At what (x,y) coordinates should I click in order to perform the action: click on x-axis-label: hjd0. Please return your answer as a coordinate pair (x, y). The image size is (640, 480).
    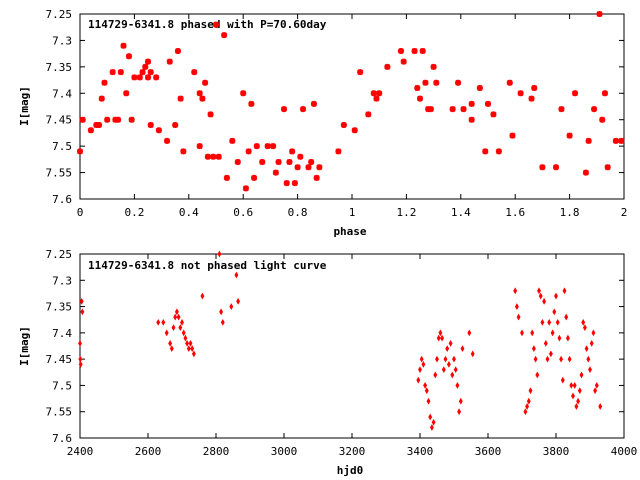
    Looking at the image, I should click on (350, 470).